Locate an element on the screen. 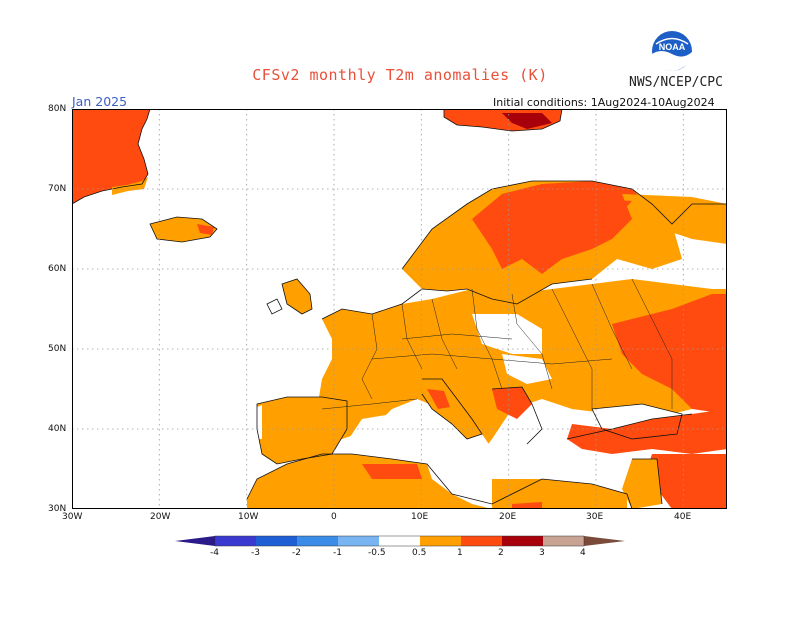 This screenshot has width=800, height=618. colorbar-arrow-high is located at coordinates (604, 541).